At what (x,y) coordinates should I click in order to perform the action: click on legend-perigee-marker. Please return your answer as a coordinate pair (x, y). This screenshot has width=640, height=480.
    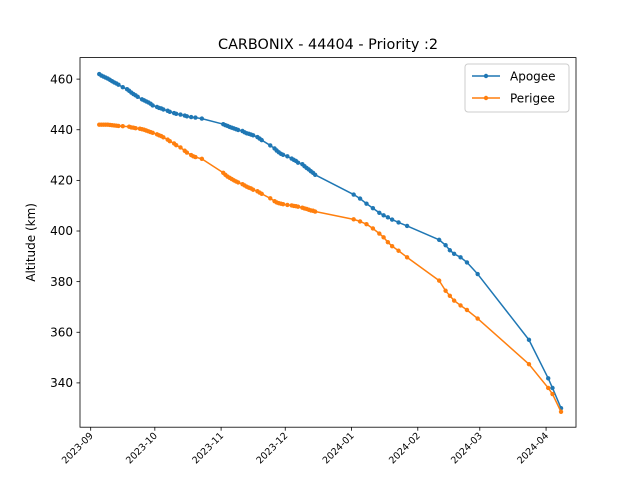
    Looking at the image, I should click on (486, 98).